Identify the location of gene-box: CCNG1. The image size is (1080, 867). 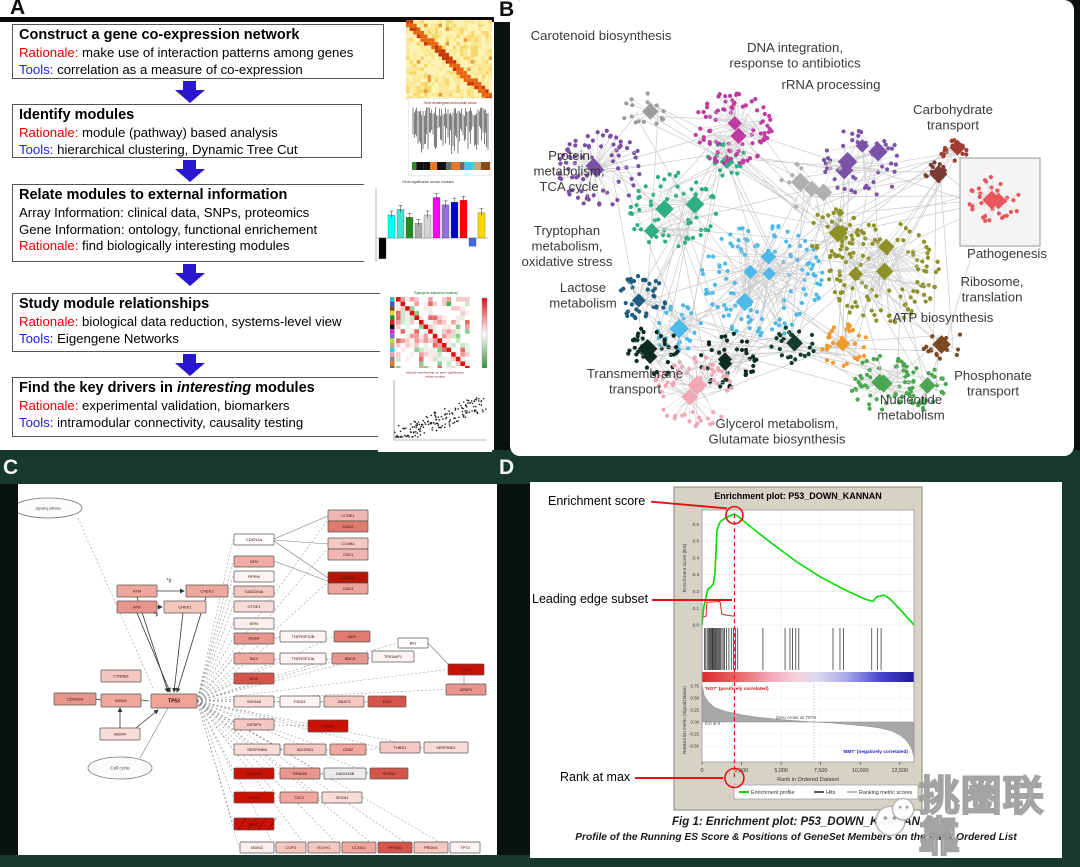
(359, 847).